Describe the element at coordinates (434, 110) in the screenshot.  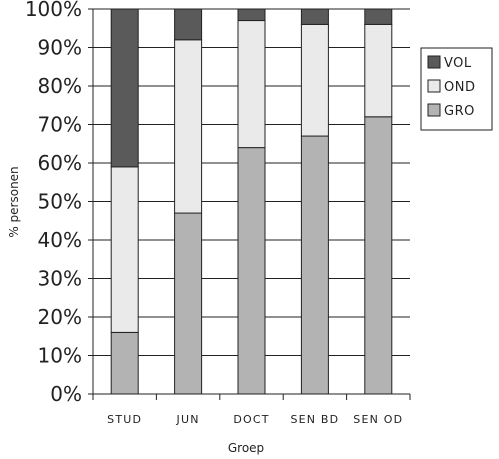
I see `legend-swatch-gro` at that location.